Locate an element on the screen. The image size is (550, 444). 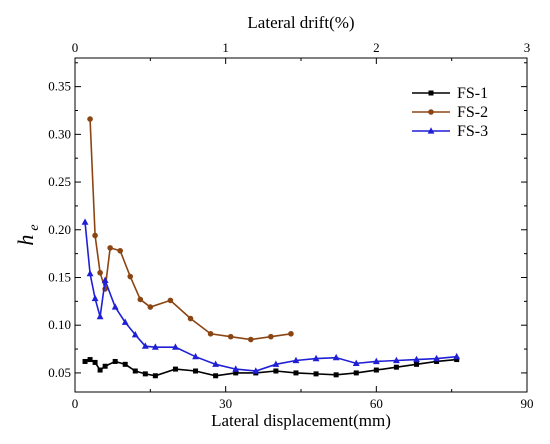
y-tick-label: 0.20 is located at coordinates (59, 229).